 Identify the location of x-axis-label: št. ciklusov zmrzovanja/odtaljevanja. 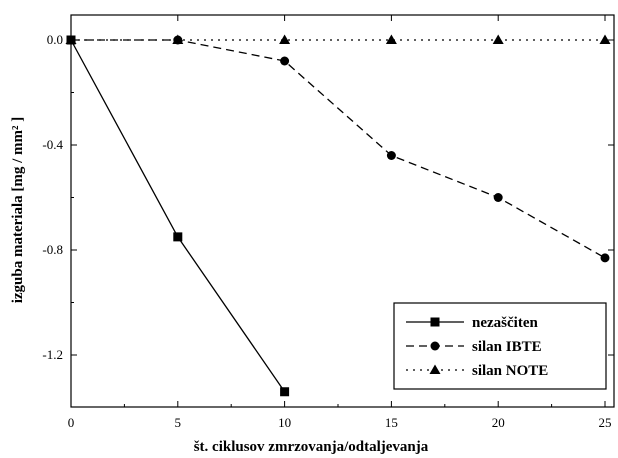
(311, 447).